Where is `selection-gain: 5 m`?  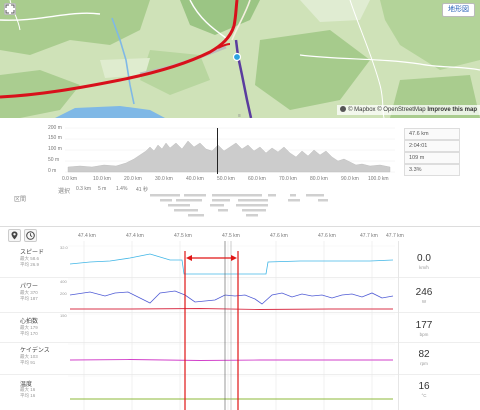
selection-gain: 5 m is located at coordinates (102, 189).